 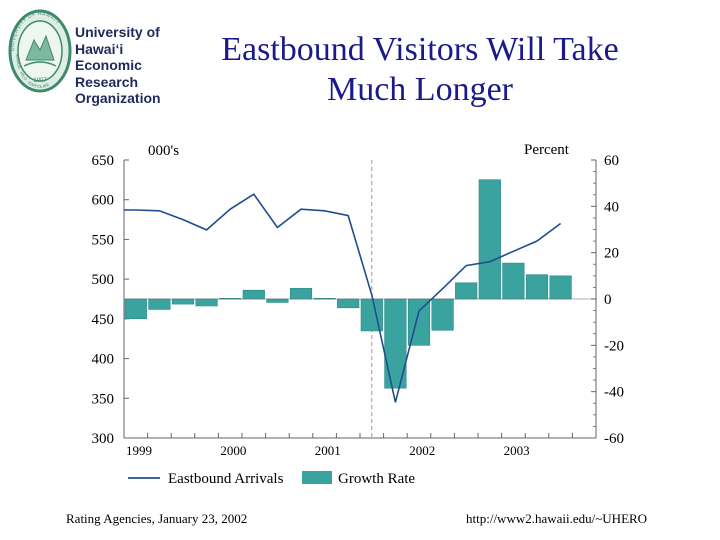 What do you see at coordinates (557, 518) in the screenshot?
I see `footer-right-url: http://www2.hawaii.edu/~UHERO` at bounding box center [557, 518].